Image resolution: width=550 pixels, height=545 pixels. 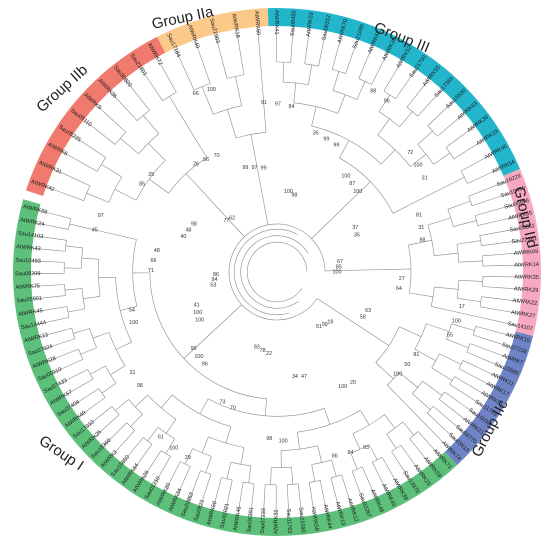 What do you see at coordinates (310, 24) in the screenshot?
I see `leaf-label: AtWRK53` at bounding box center [310, 24].